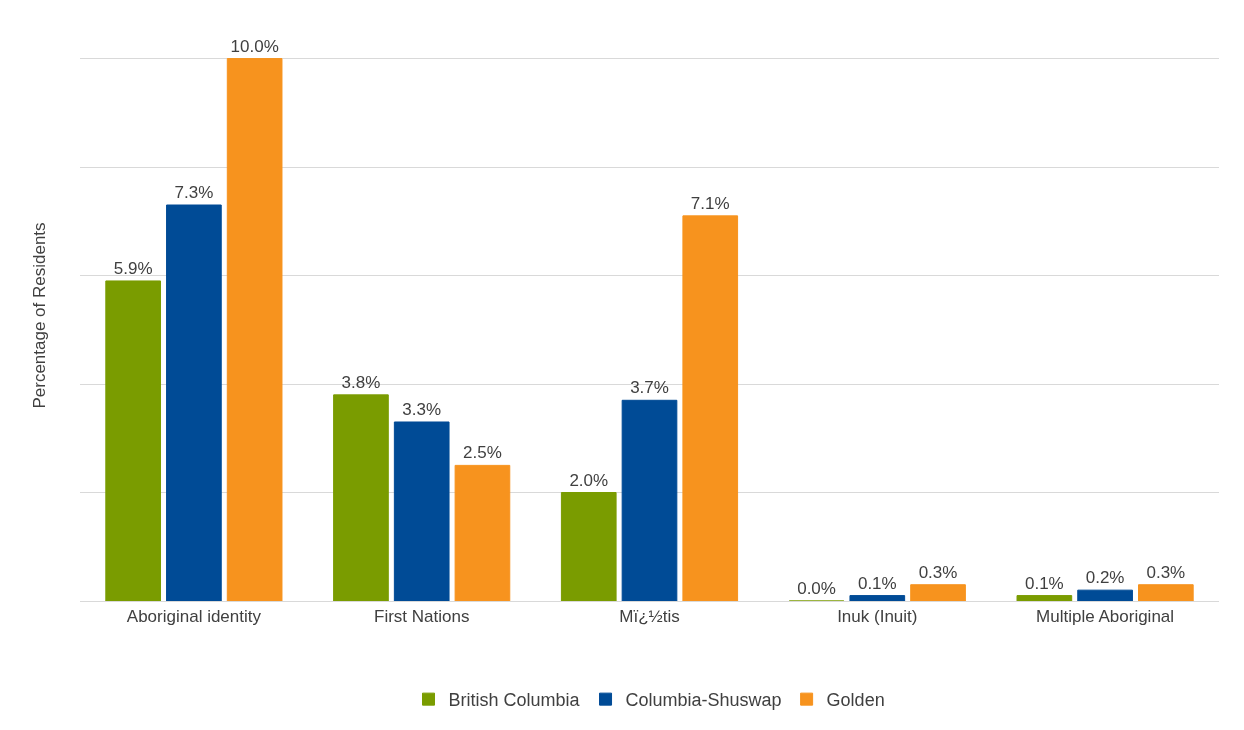  What do you see at coordinates (361, 382) in the screenshot?
I see `data-label: 3.8%` at bounding box center [361, 382].